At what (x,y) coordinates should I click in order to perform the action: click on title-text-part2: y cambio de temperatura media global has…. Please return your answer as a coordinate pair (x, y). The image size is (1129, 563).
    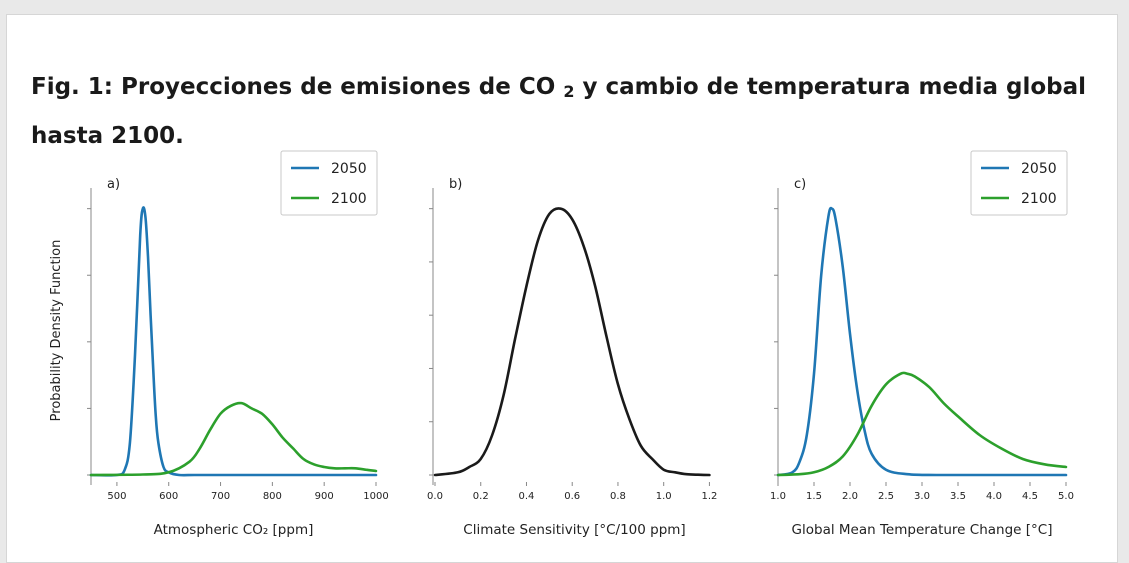
    Looking at the image, I should click on (558, 111).